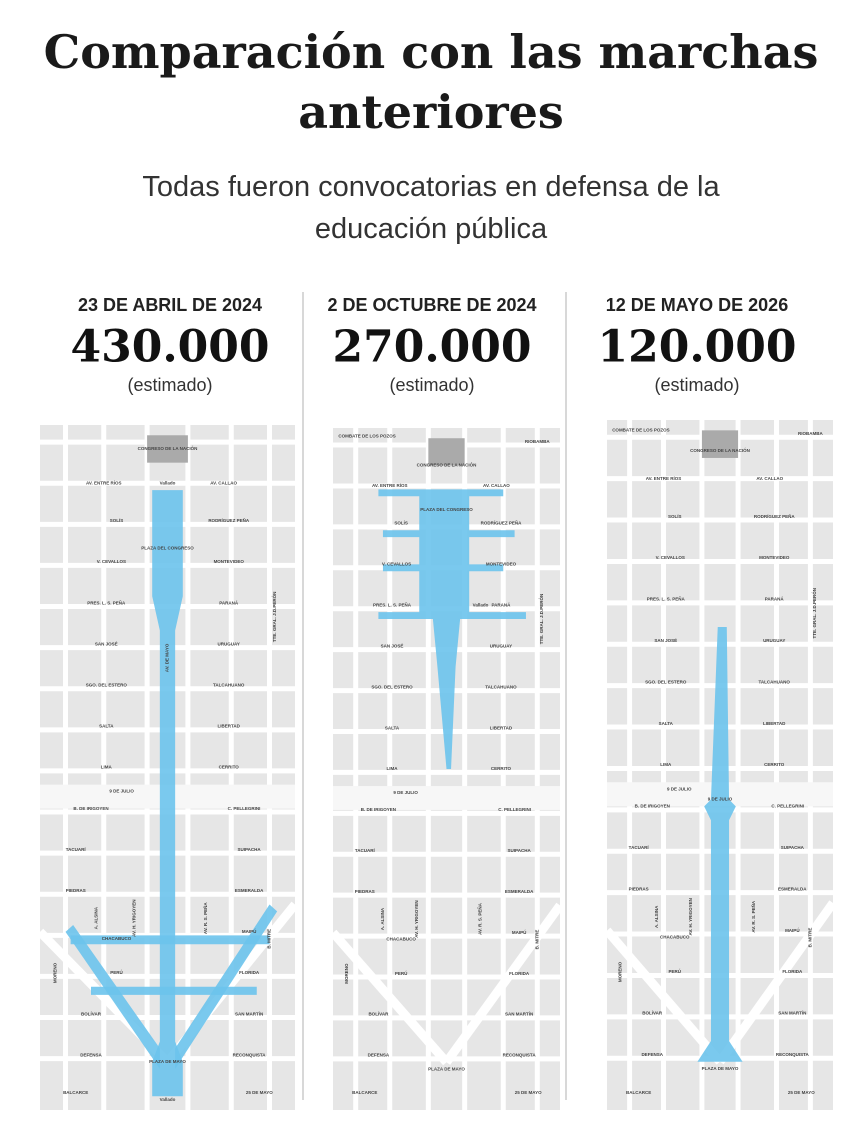 The image size is (862, 1127). I want to click on street-label: ESMERALDA, so click(792, 888).